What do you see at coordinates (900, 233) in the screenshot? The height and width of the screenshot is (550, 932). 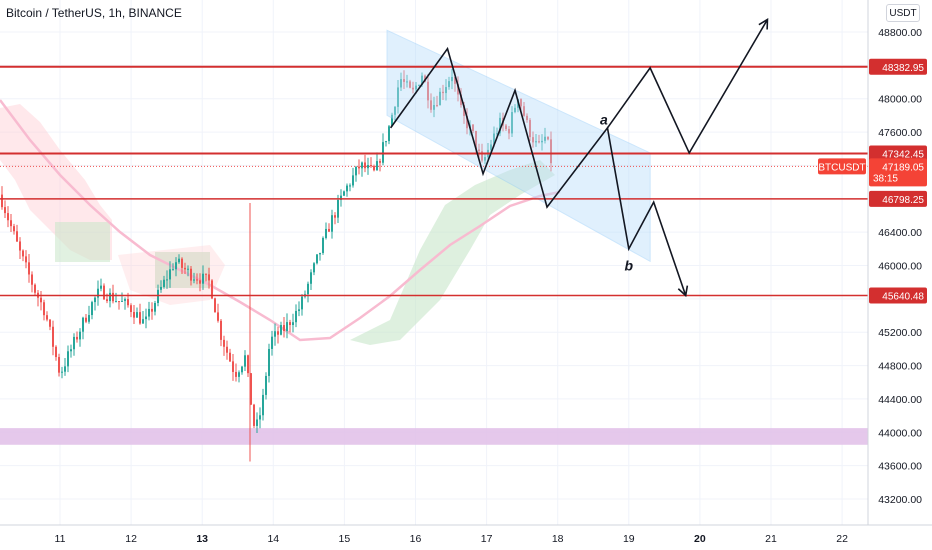 I see `price-tick-label: 46400.00` at bounding box center [900, 233].